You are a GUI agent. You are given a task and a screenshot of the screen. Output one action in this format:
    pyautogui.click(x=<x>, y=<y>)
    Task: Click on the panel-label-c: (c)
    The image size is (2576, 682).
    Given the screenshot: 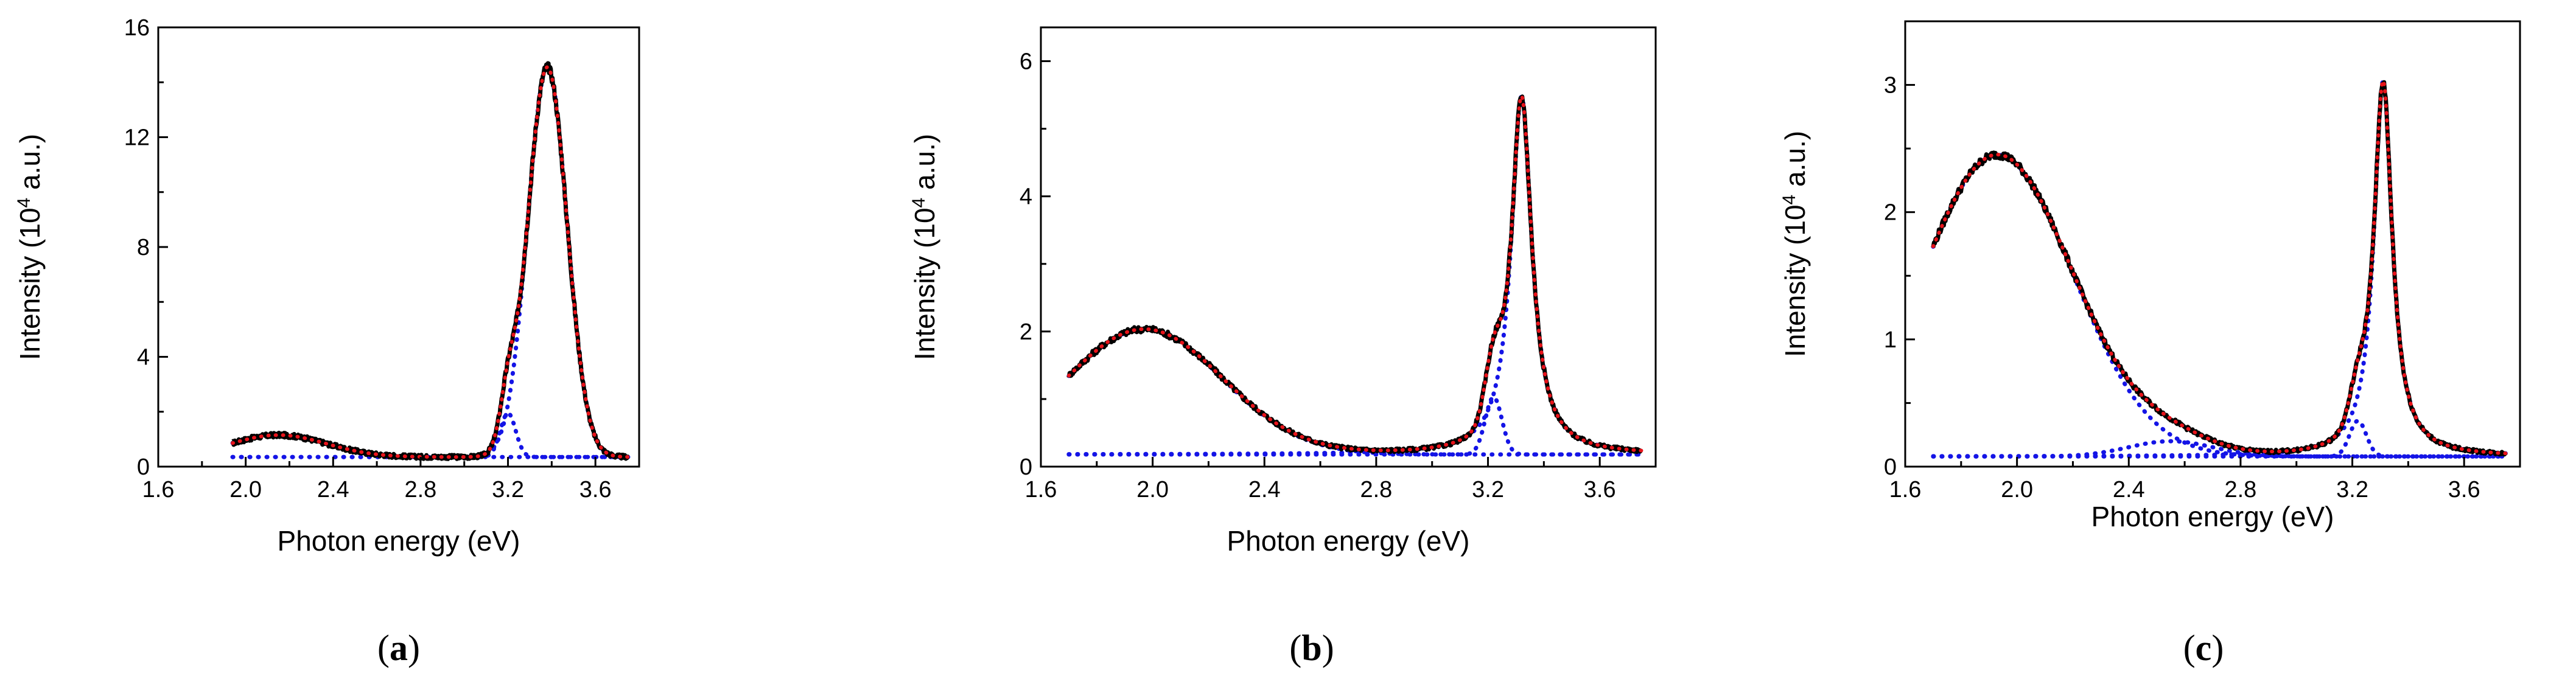 What is the action you would take?
    pyautogui.click(x=2203, y=648)
    